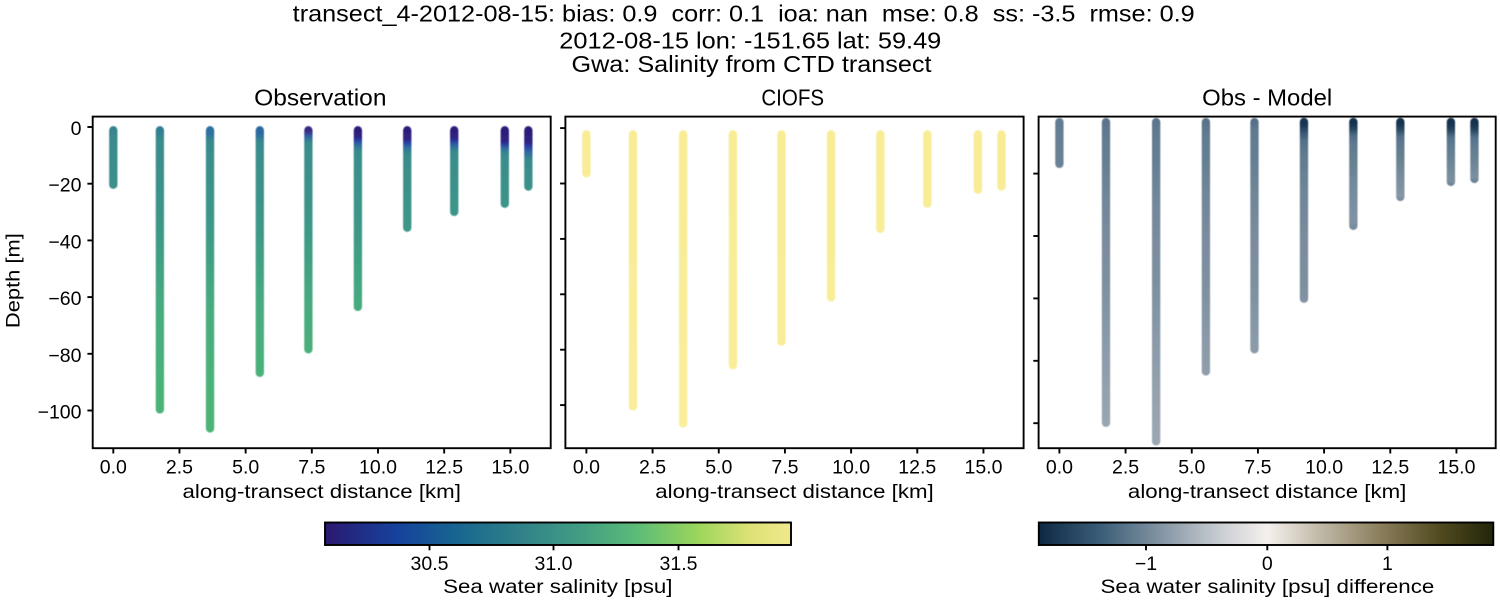 This screenshot has width=1500, height=605. Describe the element at coordinates (554, 564) in the screenshot. I see `svg-text: 31.0` at that location.